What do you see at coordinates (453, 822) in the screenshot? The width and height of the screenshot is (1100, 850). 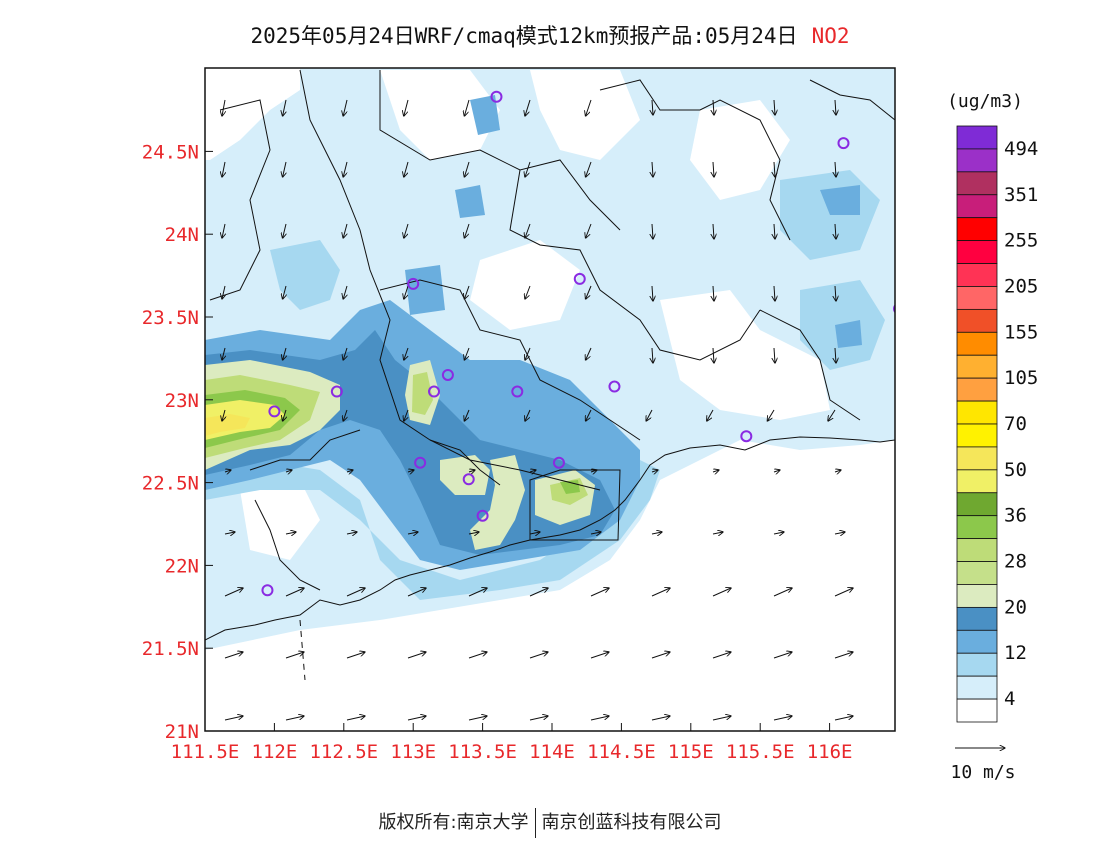 I see `footer-left: 版权所有:南京大学` at bounding box center [453, 822].